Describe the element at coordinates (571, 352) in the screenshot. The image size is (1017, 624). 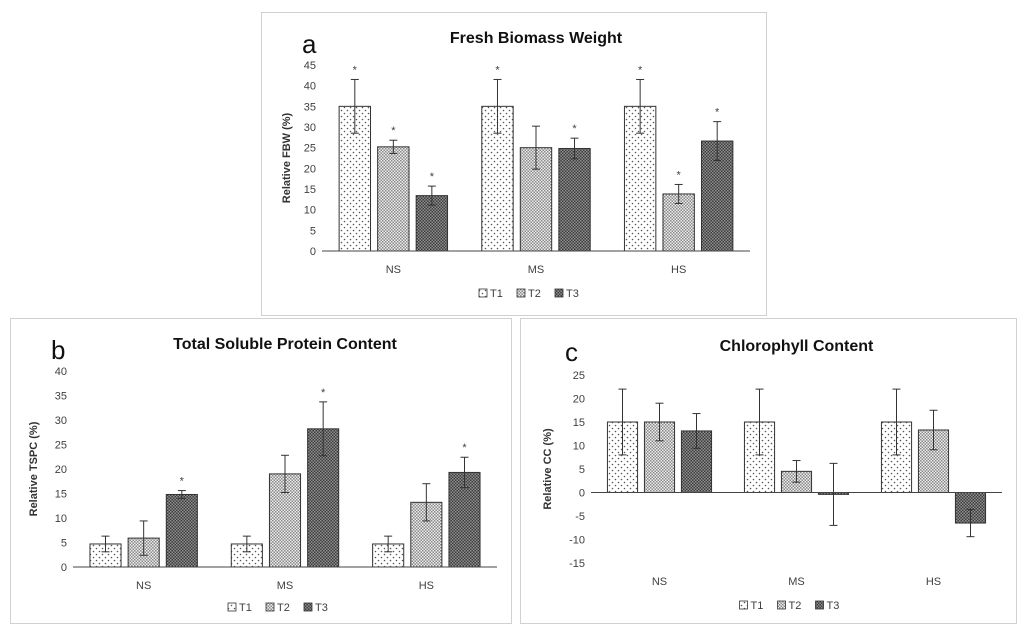
I see `panel-letter: c` at that location.